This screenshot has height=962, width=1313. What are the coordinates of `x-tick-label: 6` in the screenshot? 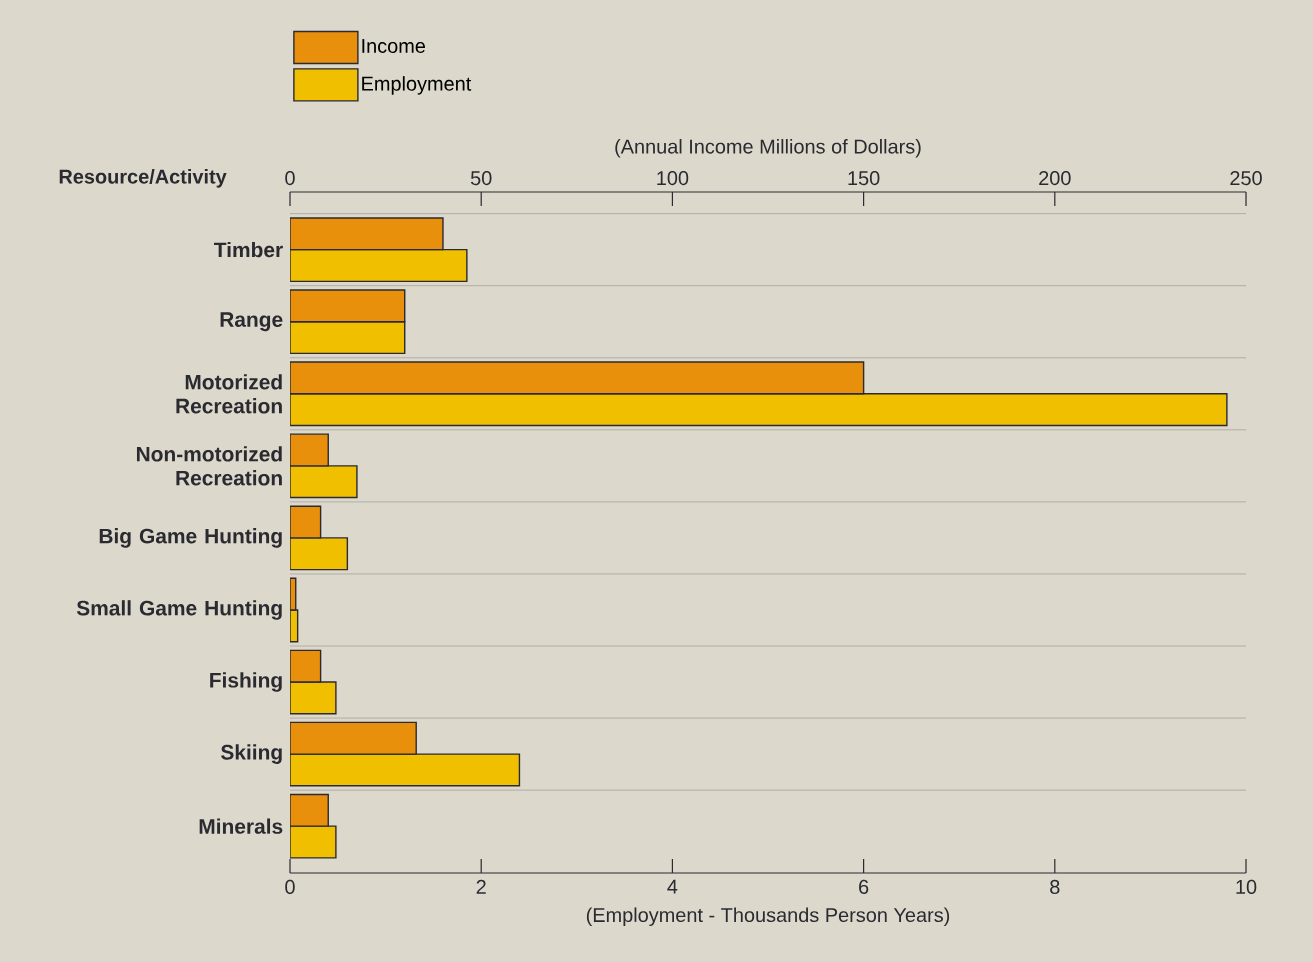 It's located at (864, 886).